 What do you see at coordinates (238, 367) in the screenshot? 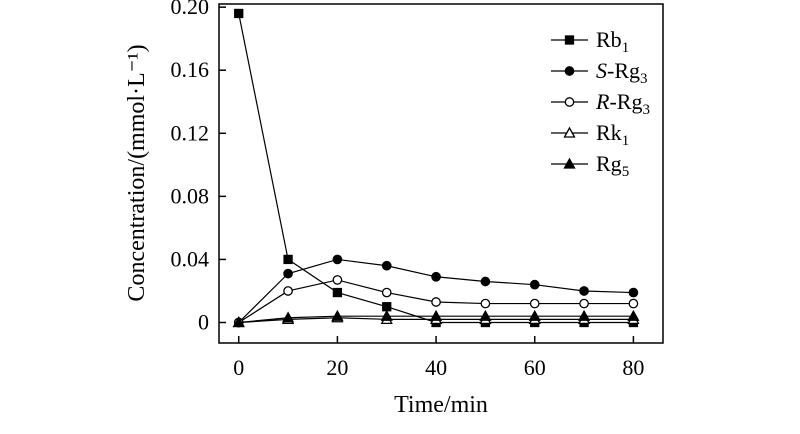
I see `x-tick-label: 0` at bounding box center [238, 367].